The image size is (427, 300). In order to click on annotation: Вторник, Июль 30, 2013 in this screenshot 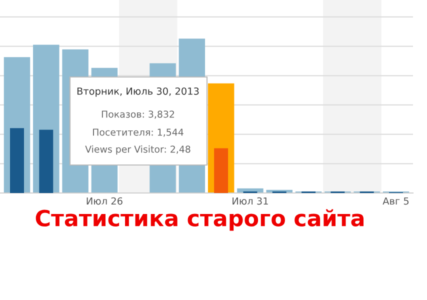, I will do `click(138, 92)`.